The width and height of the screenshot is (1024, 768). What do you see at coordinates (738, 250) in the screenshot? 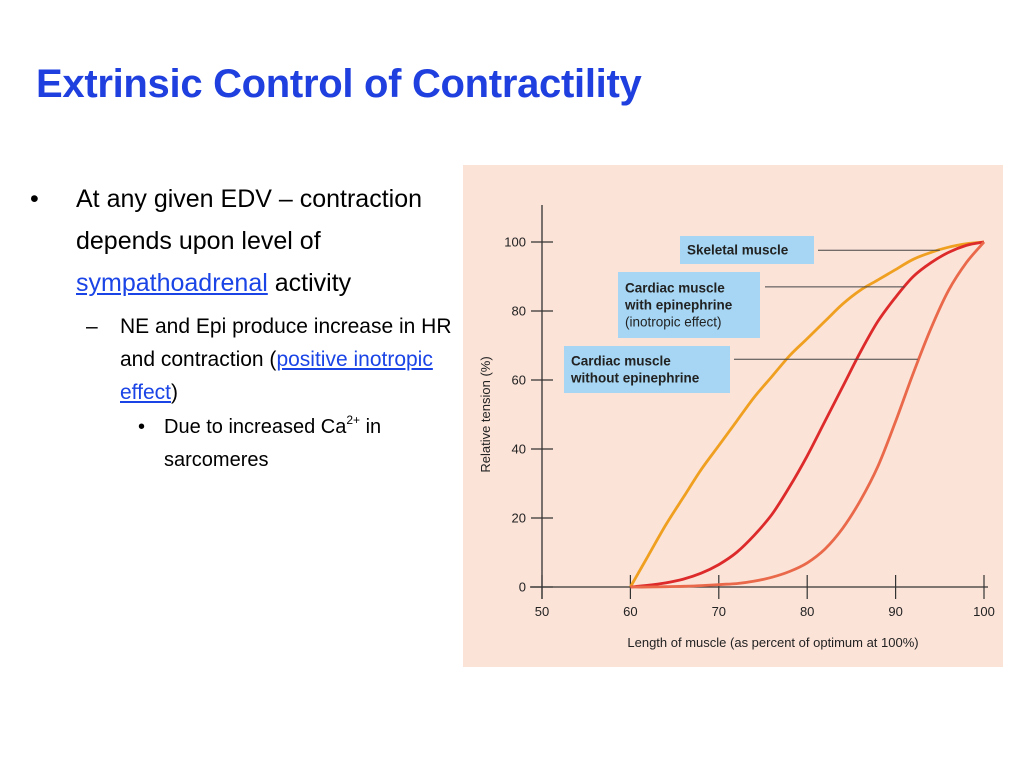
I see `annotation-label: Skeletal muscle` at bounding box center [738, 250].